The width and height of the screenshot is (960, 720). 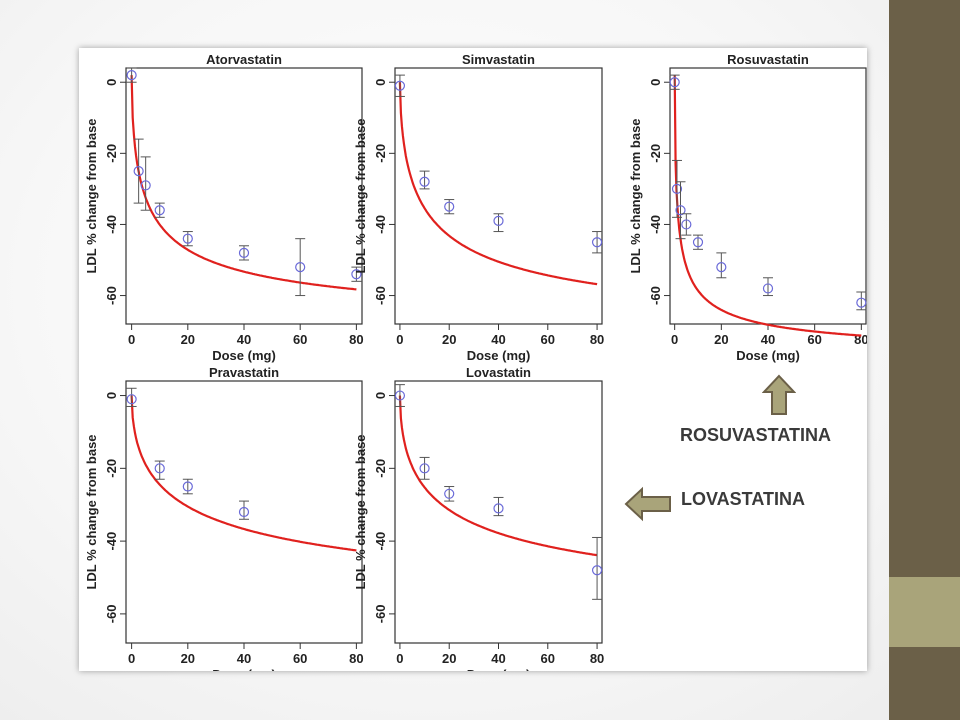 I want to click on chart4-y-tick-label: -20, so click(x=380, y=468).